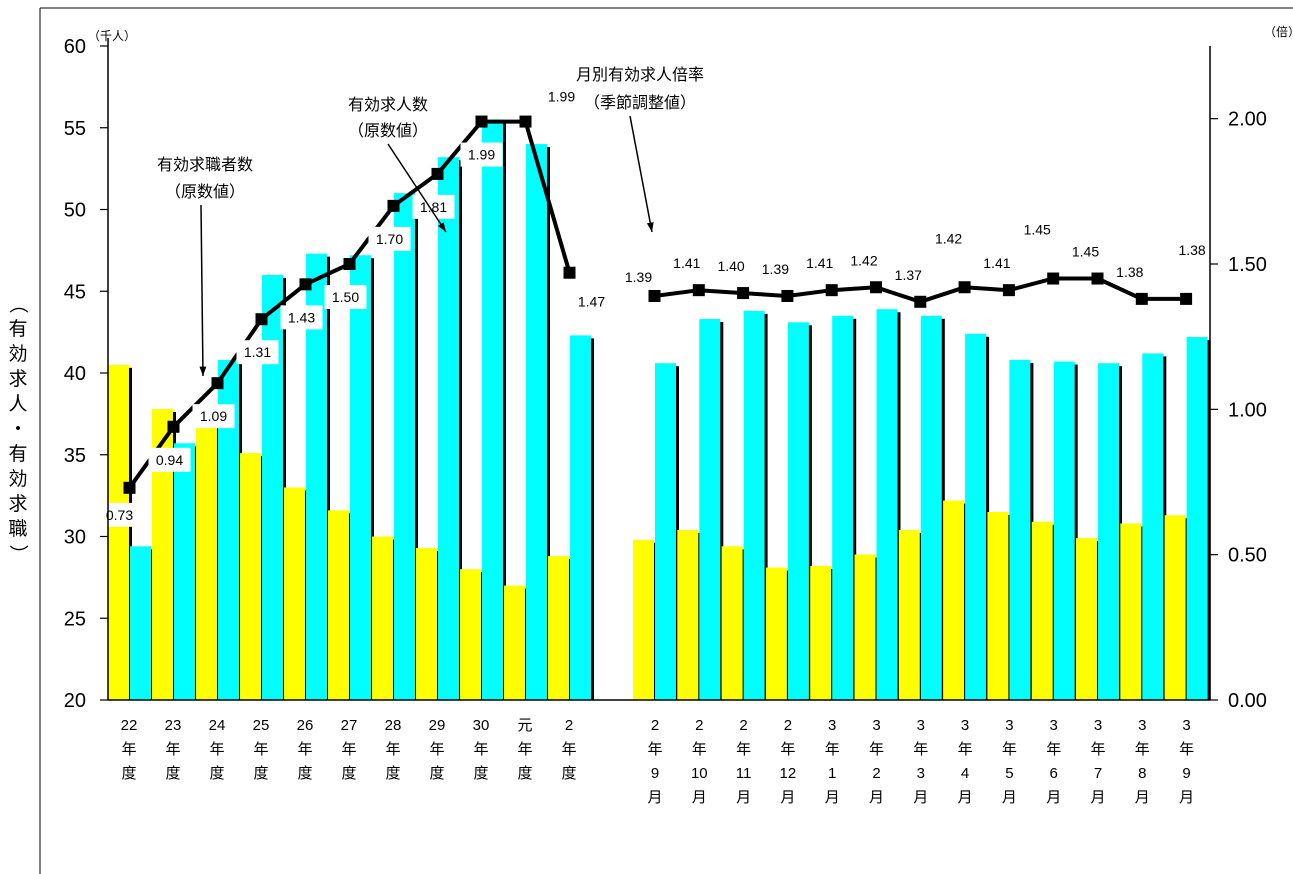 The height and width of the screenshot is (874, 1293). What do you see at coordinates (1247, 410) in the screenshot?
I see `right-tick-label: 1.00` at bounding box center [1247, 410].